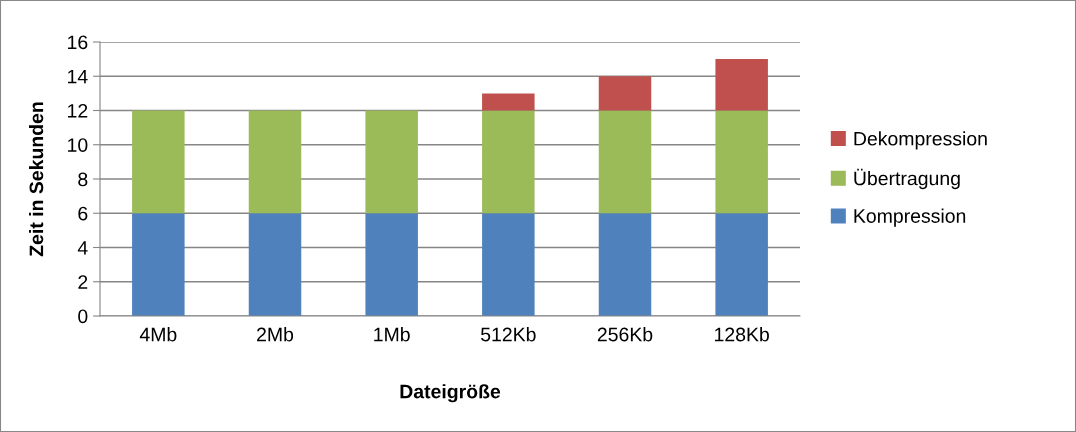 The width and height of the screenshot is (1076, 432). What do you see at coordinates (742, 334) in the screenshot?
I see `x-tick-label: 128Kb` at bounding box center [742, 334].